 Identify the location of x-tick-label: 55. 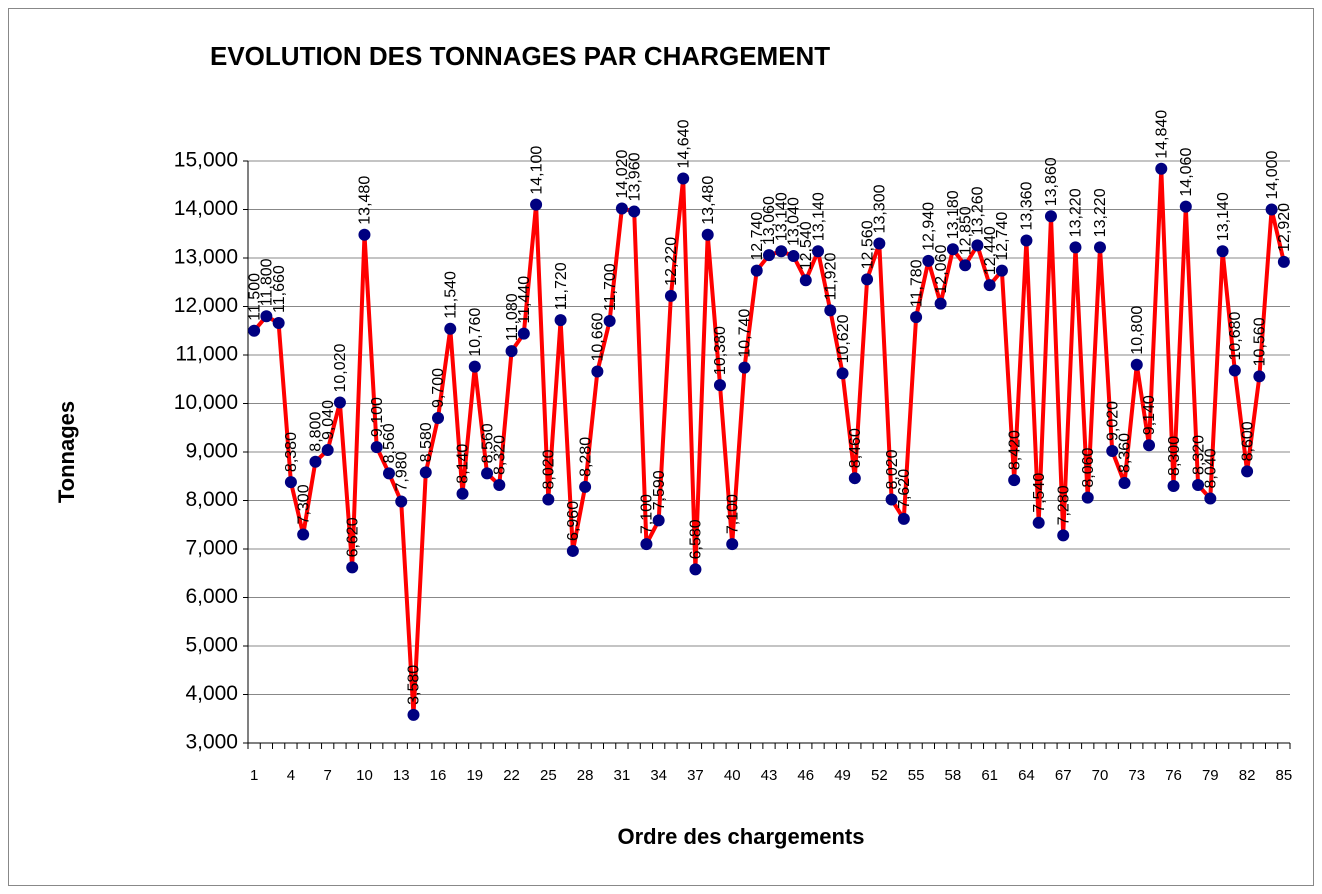
(916, 775).